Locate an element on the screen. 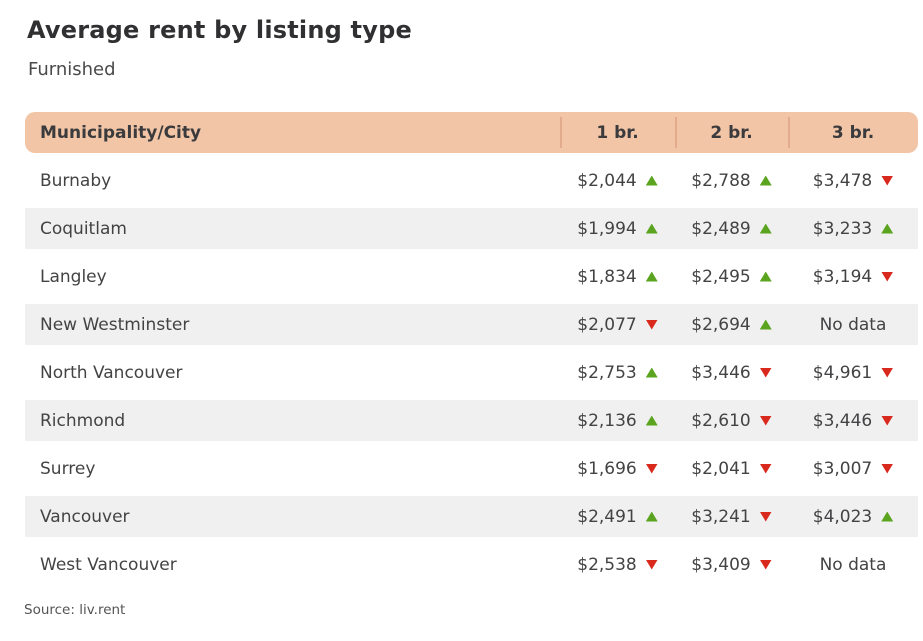 This screenshot has width=923, height=641. rent-value: $3,241 is located at coordinates (721, 516).